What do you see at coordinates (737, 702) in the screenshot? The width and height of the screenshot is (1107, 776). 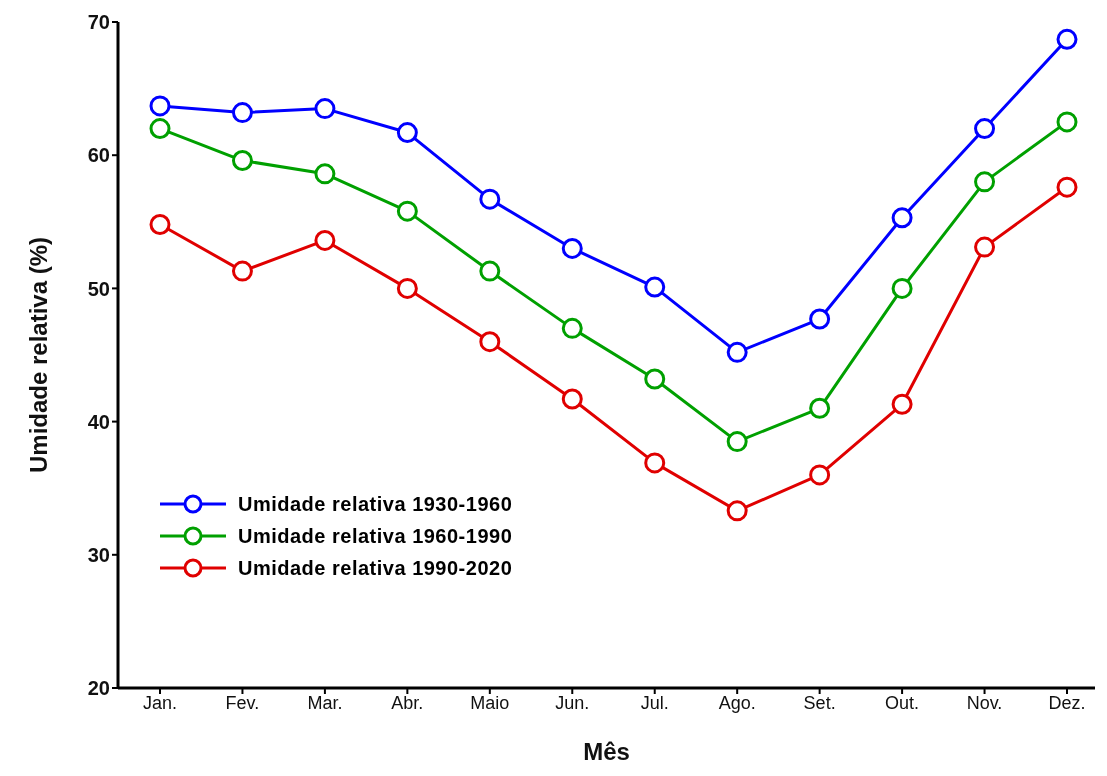 I see `x-tick-label: Ago.` at bounding box center [737, 702].